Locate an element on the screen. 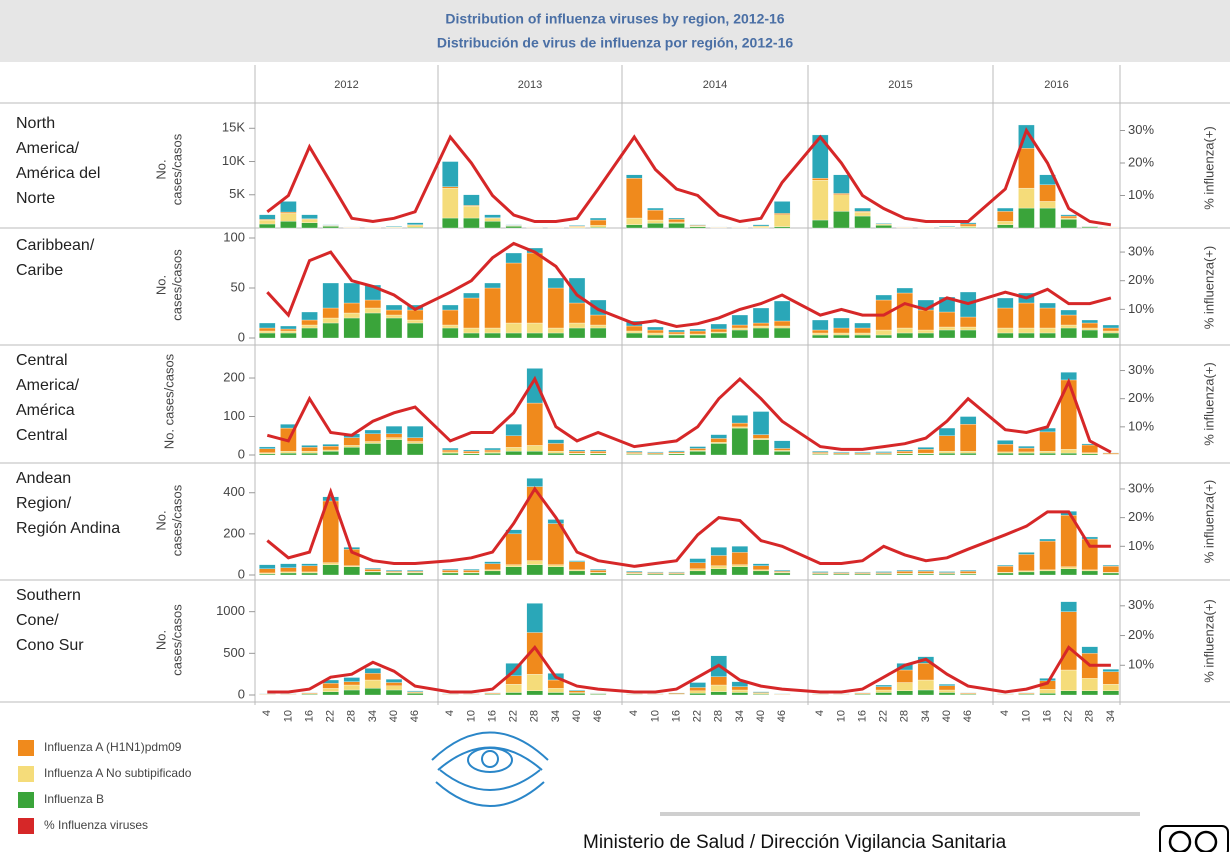 Image resolution: width=1230 pixels, height=852 pixels. legend-swatch is located at coordinates (26, 748).